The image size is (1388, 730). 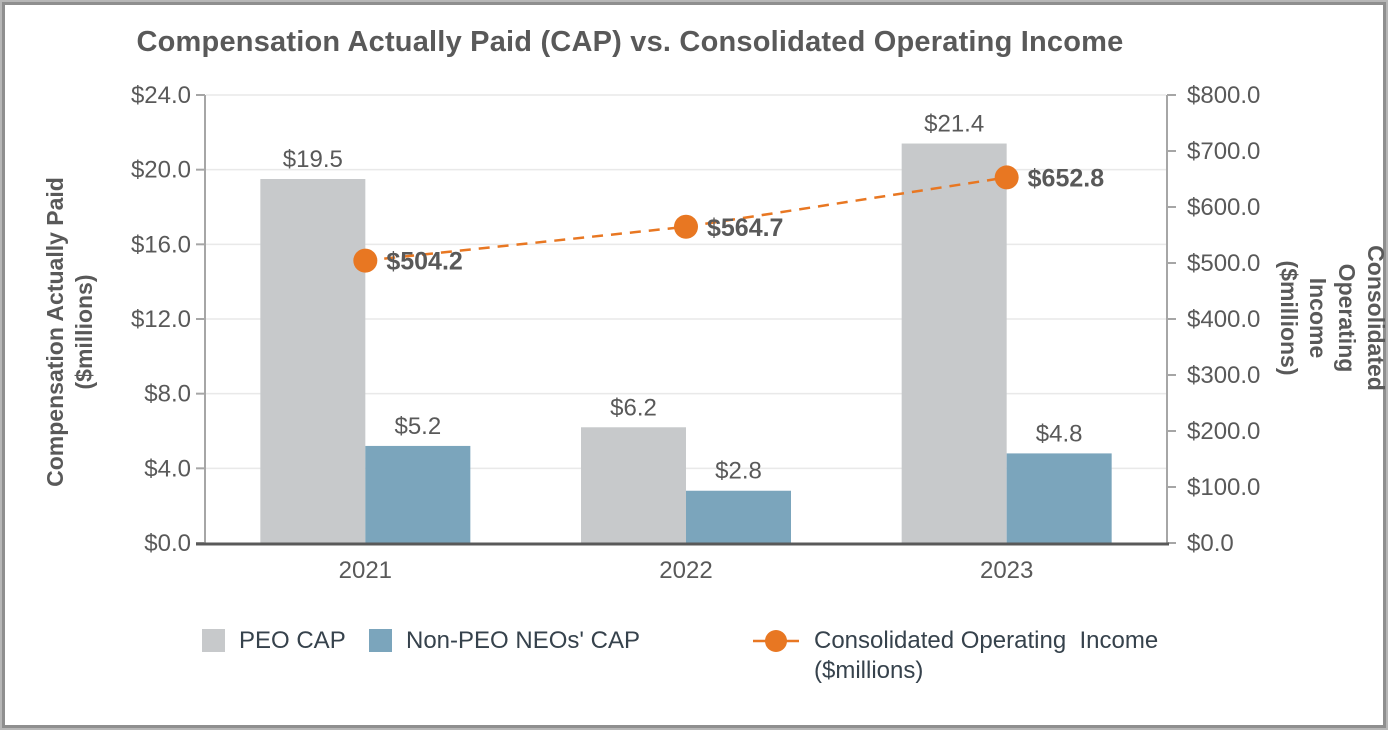 What do you see at coordinates (954, 343) in the screenshot?
I see `bar-peo-cap-2023` at bounding box center [954, 343].